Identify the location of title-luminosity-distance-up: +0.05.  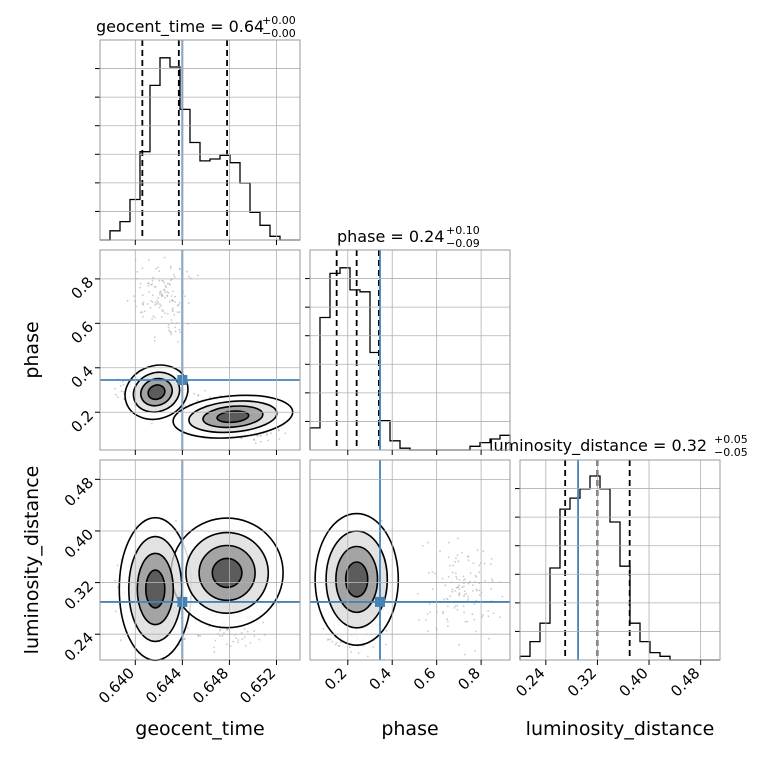
(731, 439).